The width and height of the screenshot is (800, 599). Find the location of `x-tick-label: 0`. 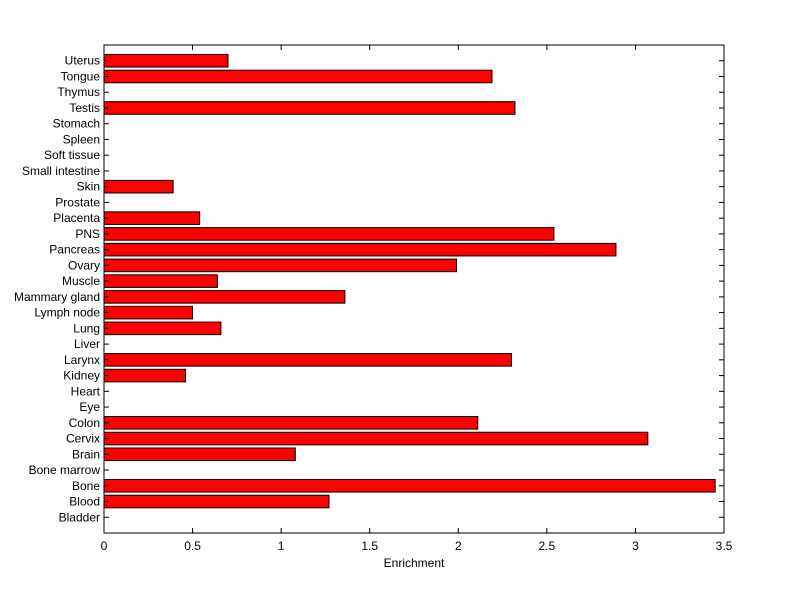

x-tick-label: 0 is located at coordinates (104, 546).